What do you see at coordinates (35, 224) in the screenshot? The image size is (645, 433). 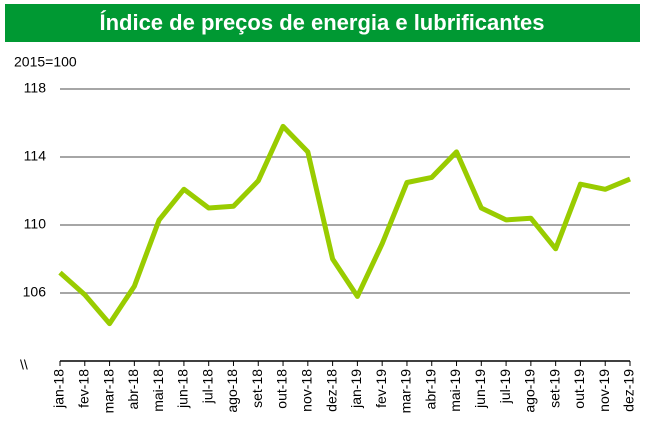 I see `y-tick-label: 110` at bounding box center [35, 224].